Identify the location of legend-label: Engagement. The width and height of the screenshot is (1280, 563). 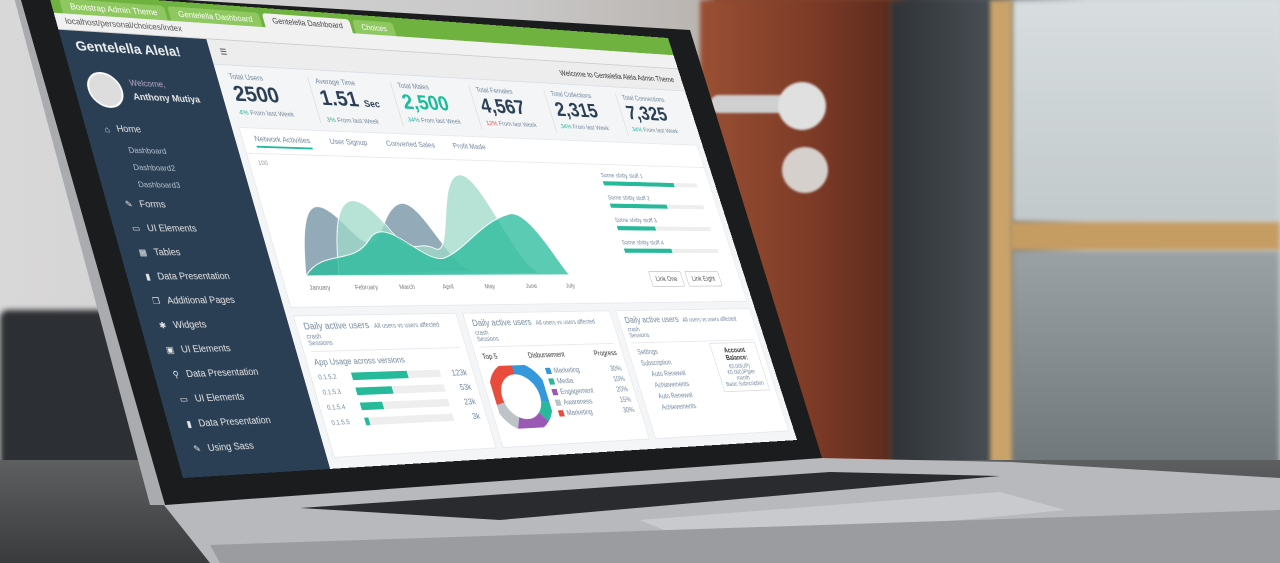
(577, 391).